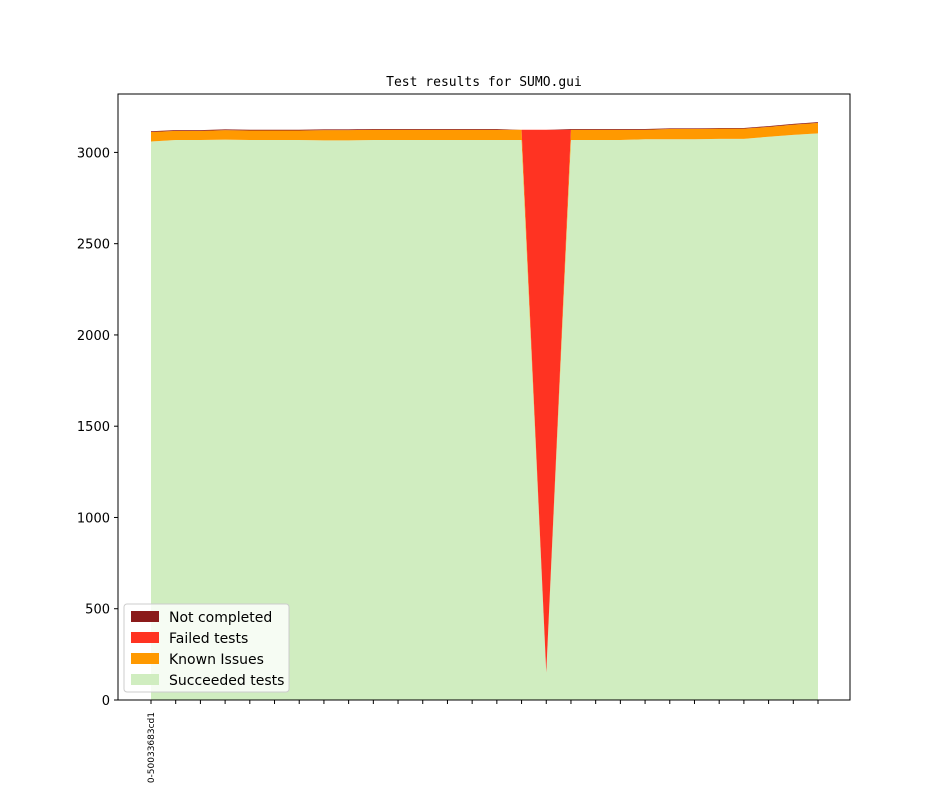 The image size is (944, 787). Describe the element at coordinates (93, 427) in the screenshot. I see `y-tick-label: 1500` at that location.